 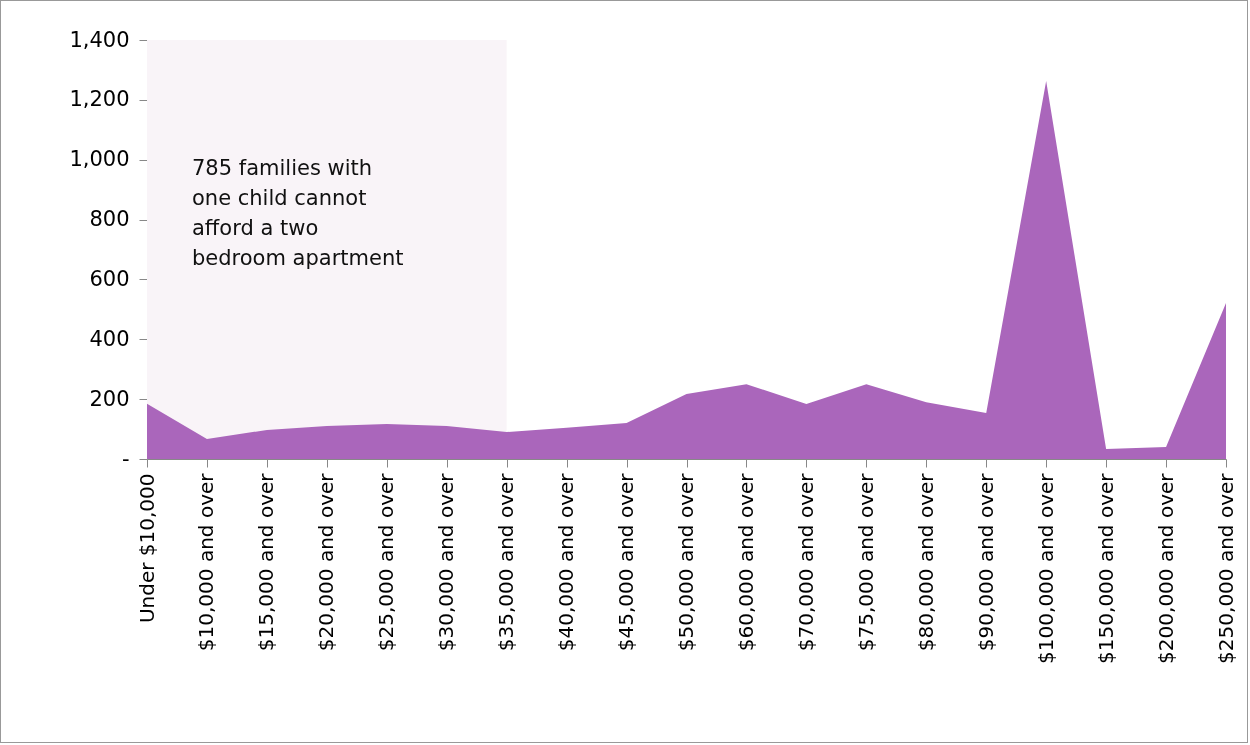 I want to click on x-tick-label: $250,000 and over, so click(x=1225, y=568).